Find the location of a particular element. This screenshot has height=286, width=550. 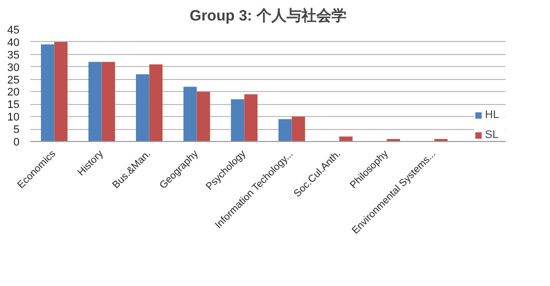

y-tick-label: 15 is located at coordinates (13, 105).